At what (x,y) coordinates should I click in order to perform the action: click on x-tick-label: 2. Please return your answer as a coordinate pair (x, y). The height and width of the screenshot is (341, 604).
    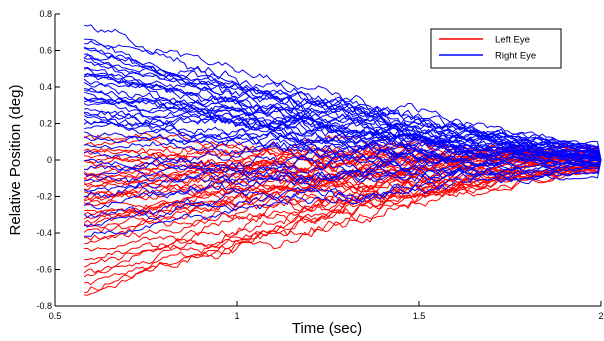
    Looking at the image, I should click on (600, 316).